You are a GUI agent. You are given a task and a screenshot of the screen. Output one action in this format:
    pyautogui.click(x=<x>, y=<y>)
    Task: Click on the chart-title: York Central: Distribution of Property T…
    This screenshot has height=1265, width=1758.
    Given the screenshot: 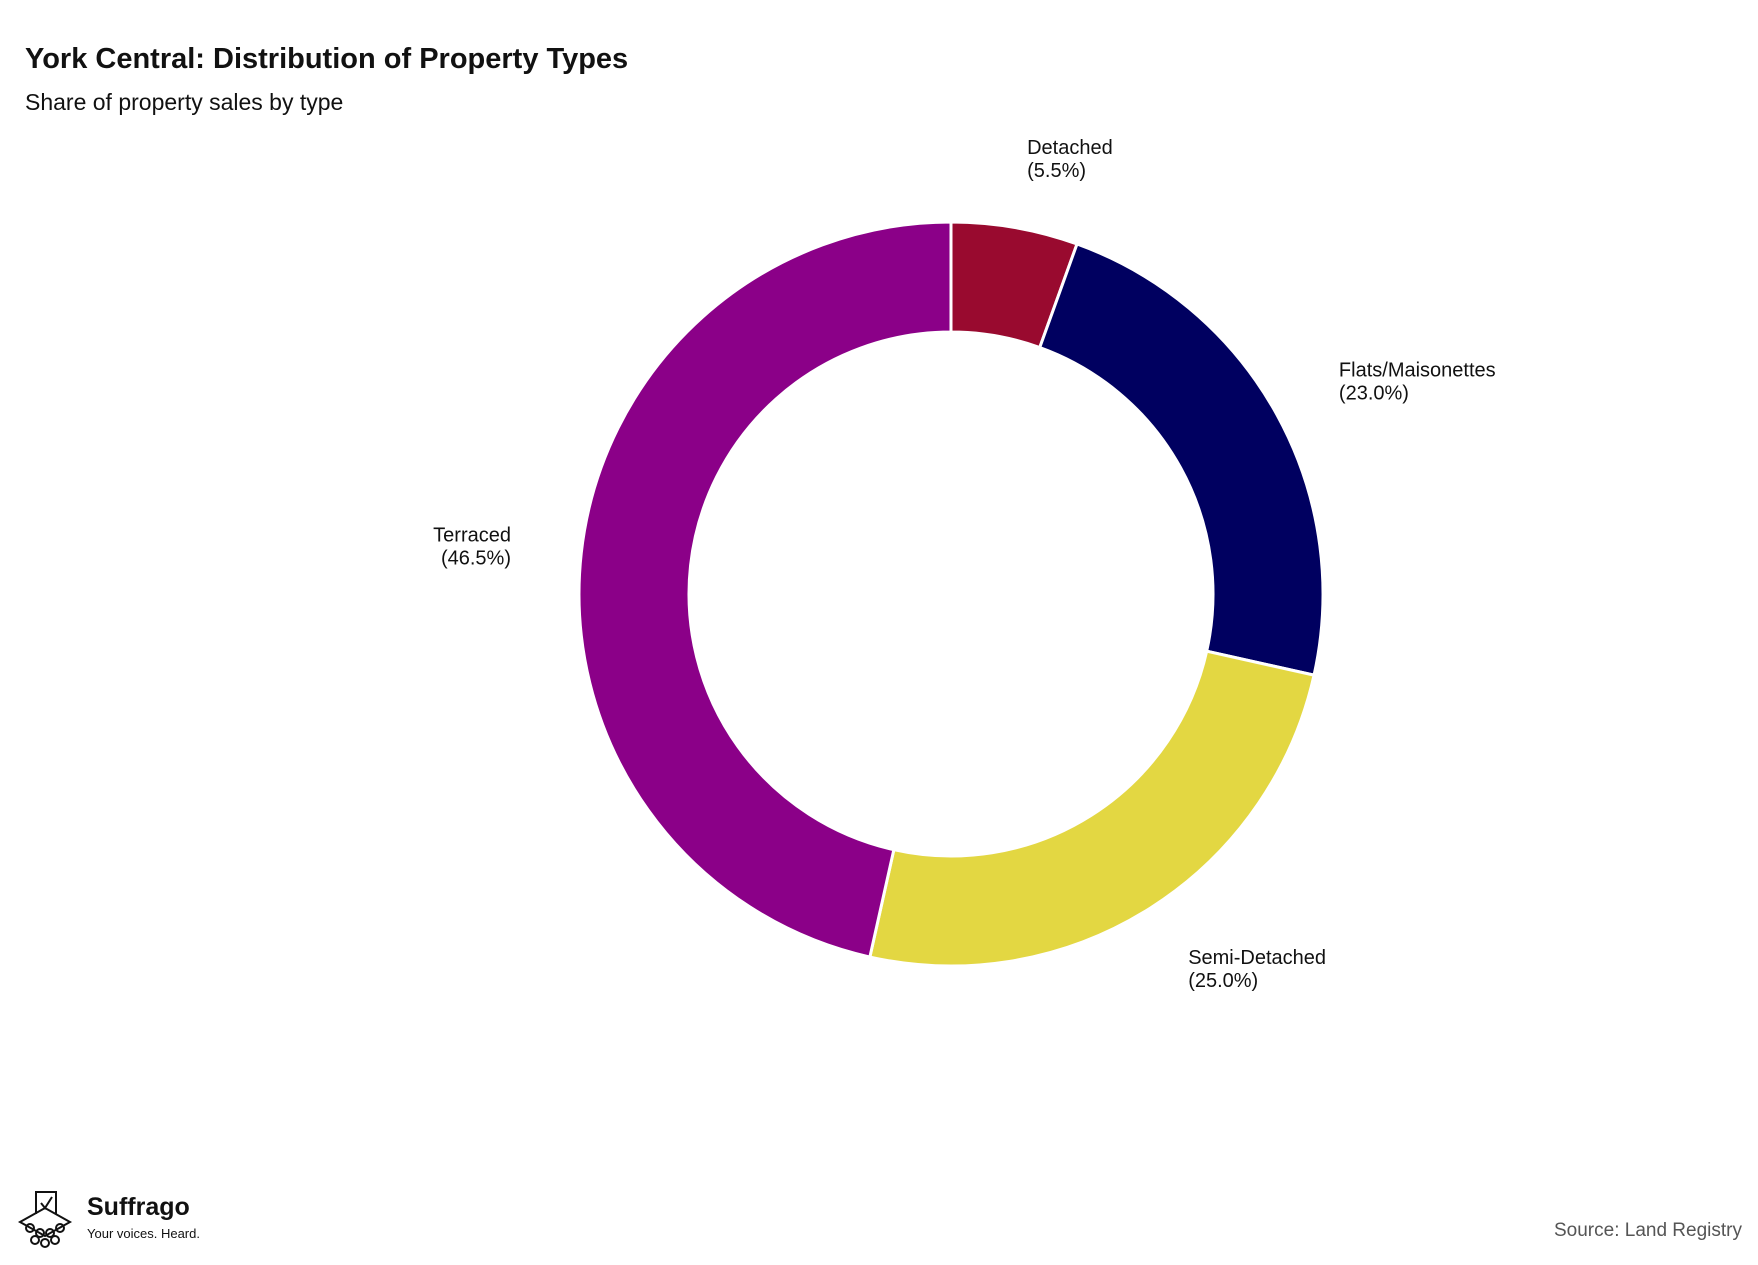 What is the action you would take?
    pyautogui.click(x=326, y=59)
    